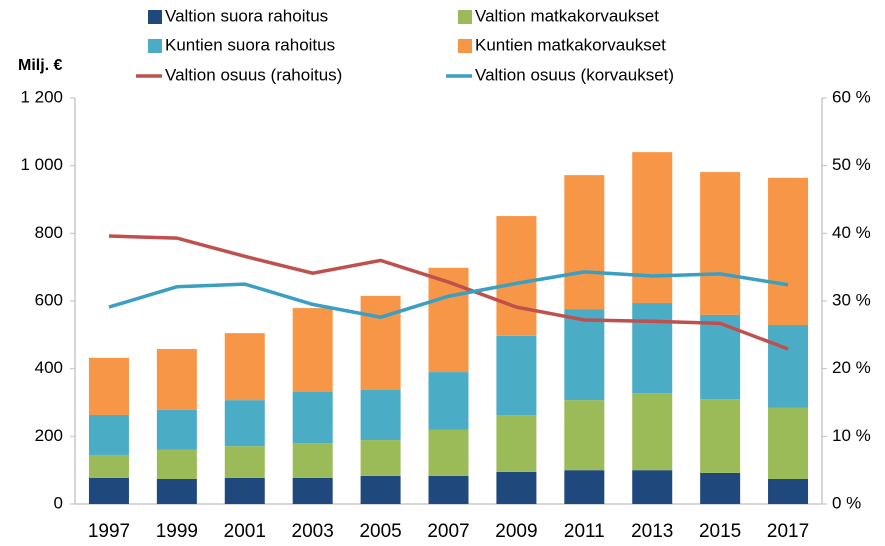  Describe the element at coordinates (49, 232) in the screenshot. I see `y-tick-label: 800` at that location.